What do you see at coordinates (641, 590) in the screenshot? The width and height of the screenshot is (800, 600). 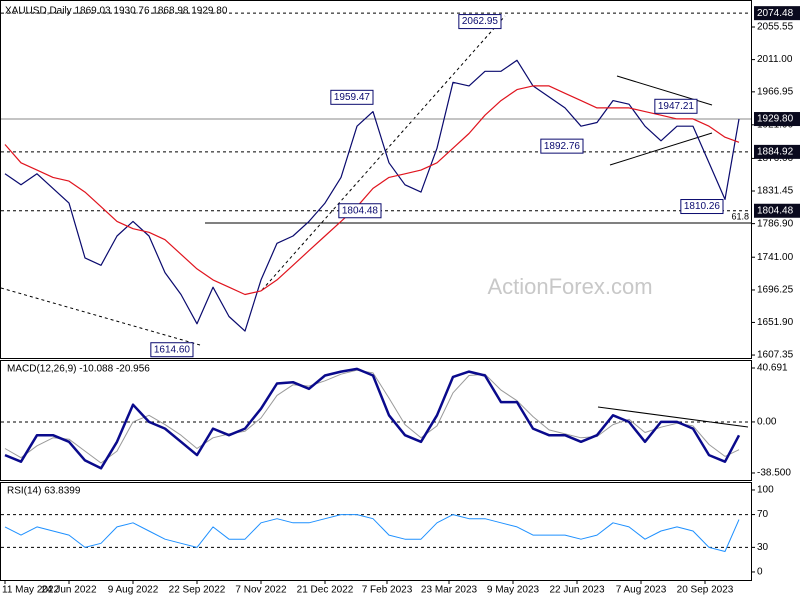 I see `x-tick-label: 7 Aug 2023` at bounding box center [641, 590].